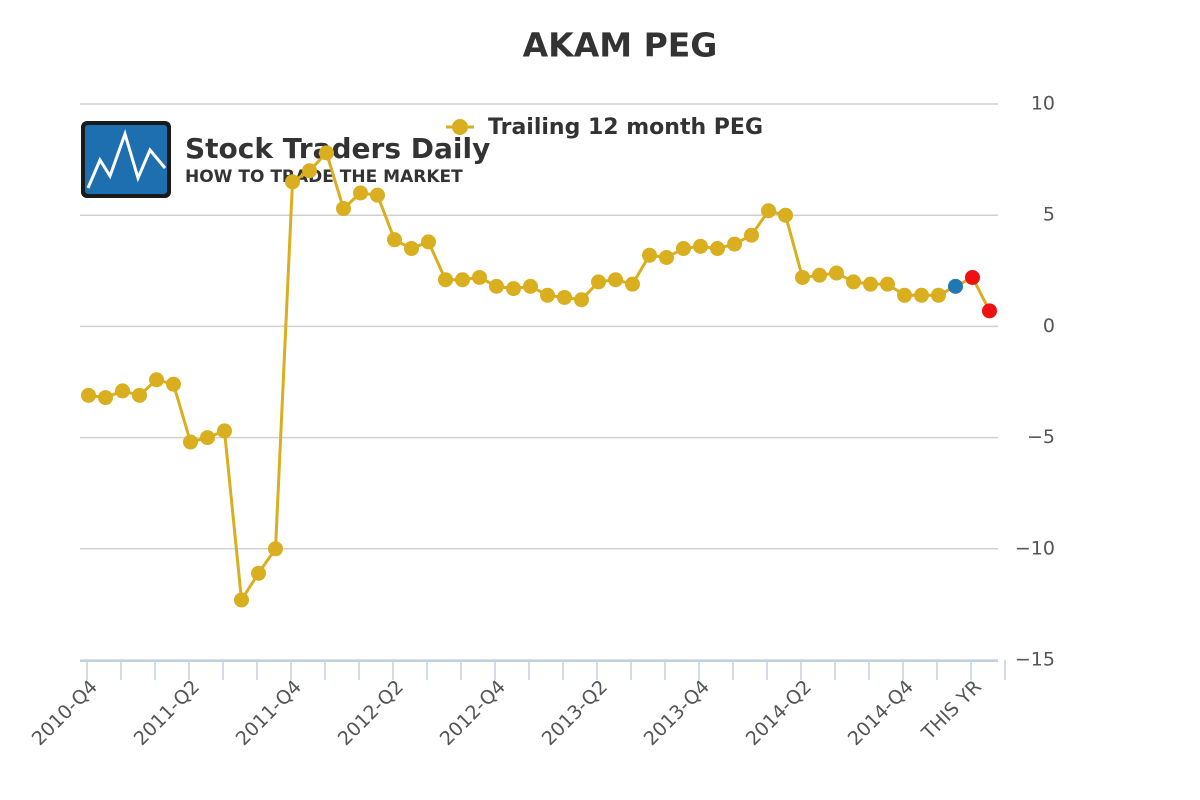 This screenshot has height=800, width=1200. I want to click on chart-title: AKAM PEG, so click(620, 45).